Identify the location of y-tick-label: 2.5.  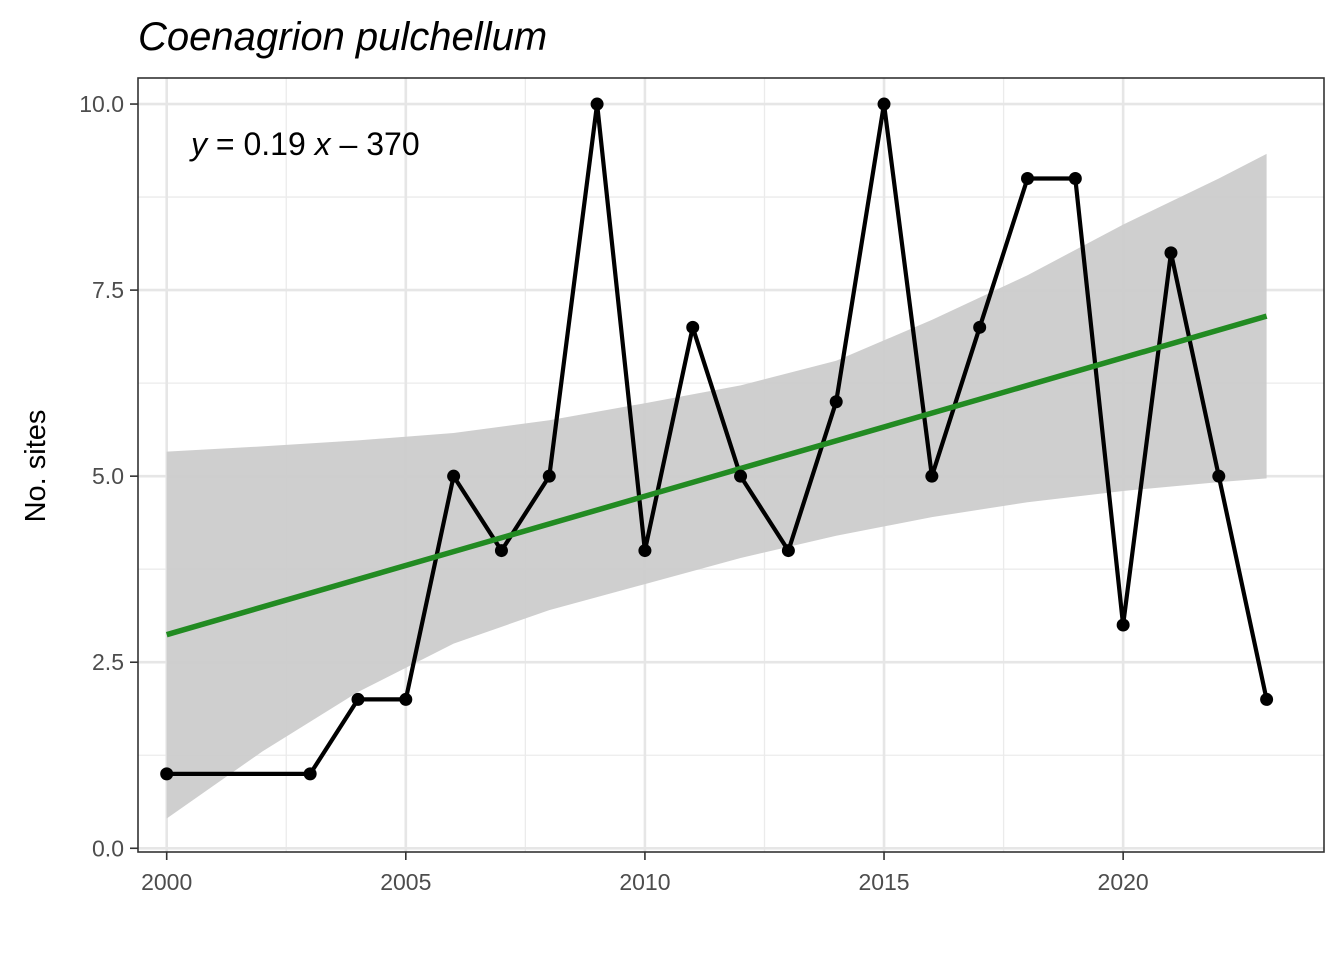
(108, 662).